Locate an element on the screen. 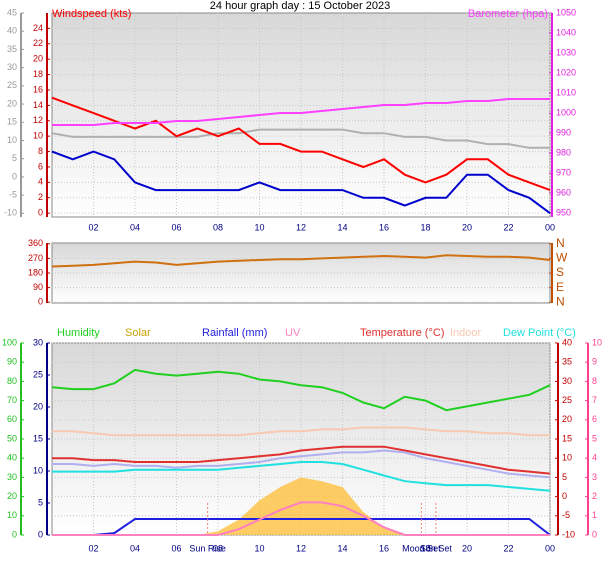 The height and width of the screenshot is (561, 608). series-area is located at coordinates (301, 506).